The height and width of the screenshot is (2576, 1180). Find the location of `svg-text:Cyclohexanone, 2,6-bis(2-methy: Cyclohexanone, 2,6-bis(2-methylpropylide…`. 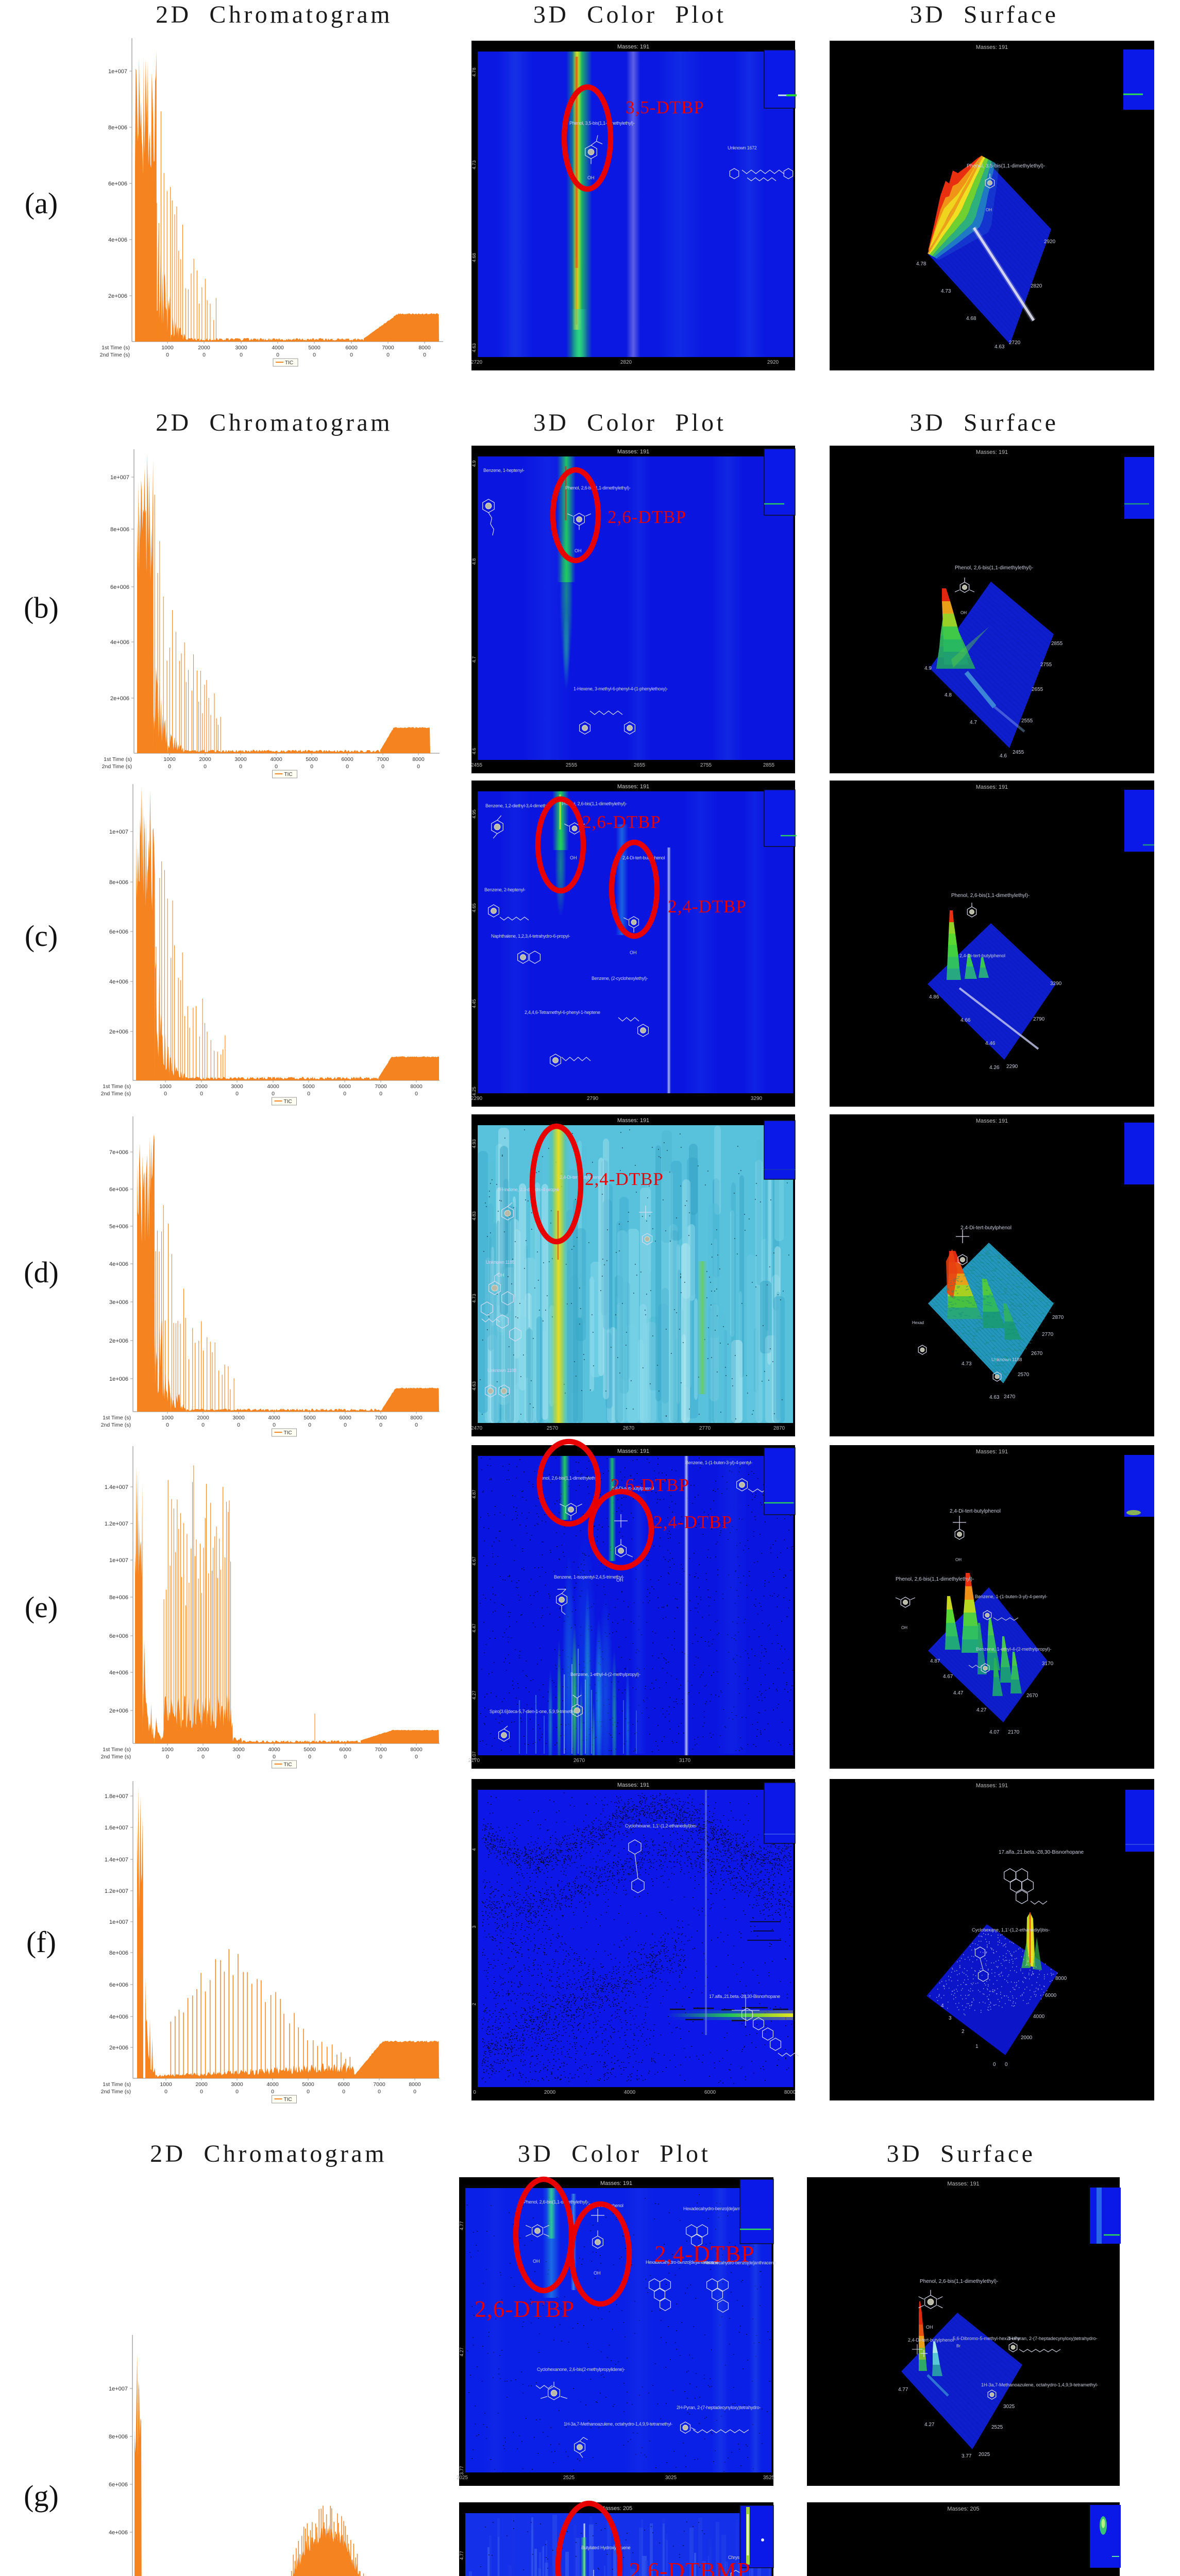

svg-text:Cyclohexanone, 2,6-bis(2-methy: Cyclohexanone, 2,6-bis(2-methylpropylide… is located at coordinates (581, 2369).